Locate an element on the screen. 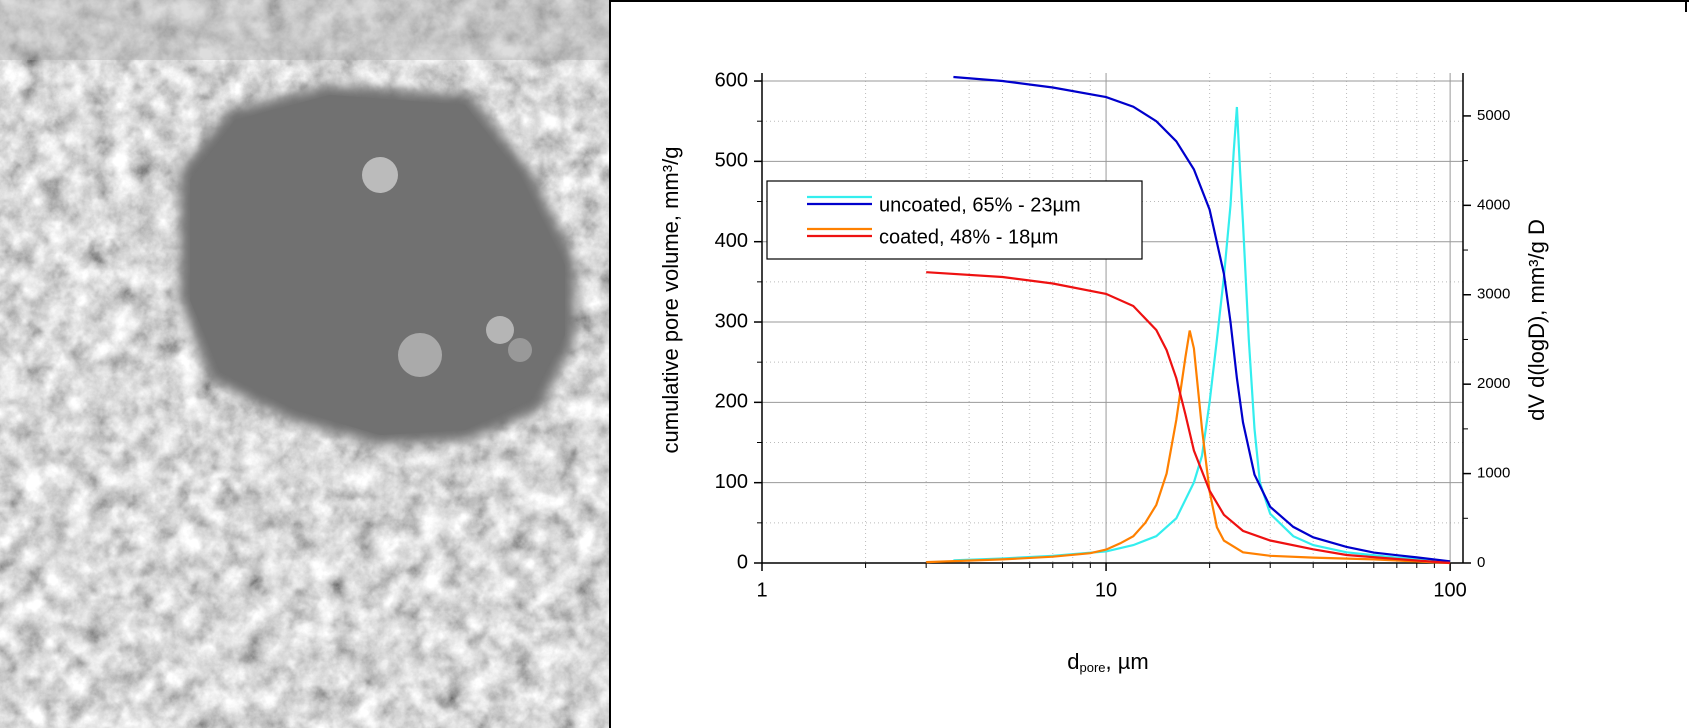 The height and width of the screenshot is (728, 1697). y-axis-title: cumulative pore volume, mm³/g is located at coordinates (670, 300).